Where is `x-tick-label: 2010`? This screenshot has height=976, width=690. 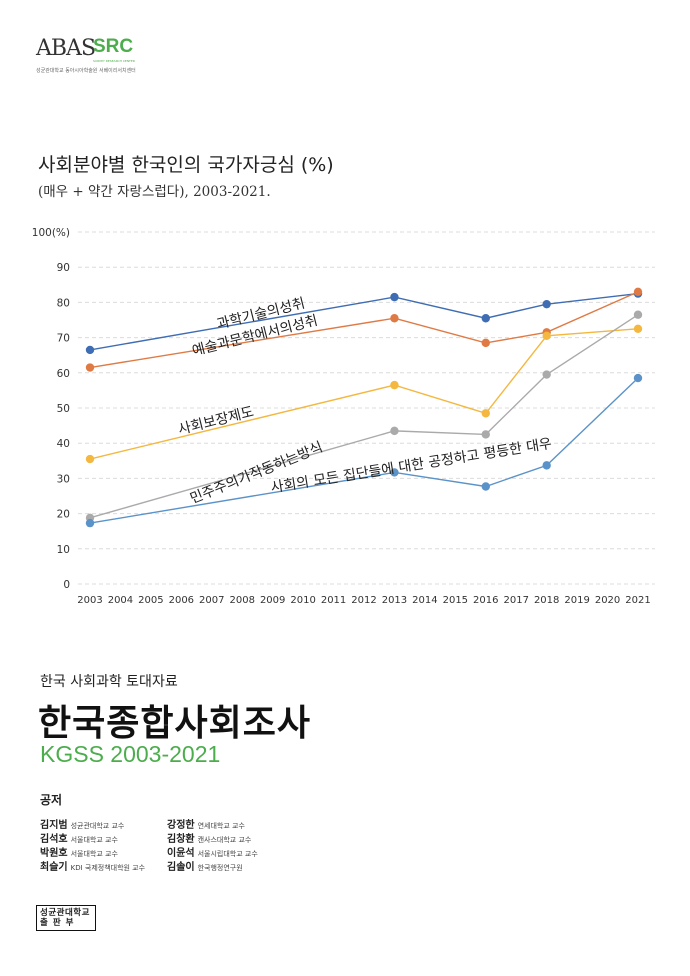 x-tick-label: 2010 is located at coordinates (302, 600).